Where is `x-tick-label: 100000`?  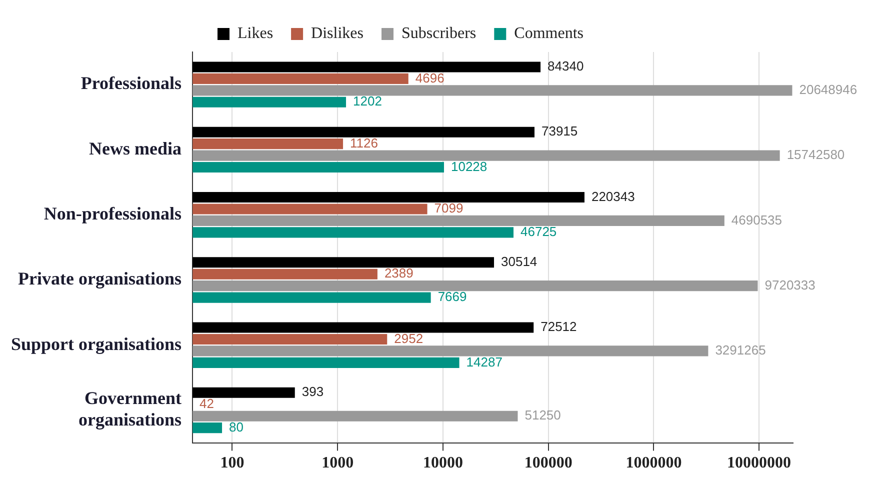
x-tick-label: 100000 is located at coordinates (548, 463).